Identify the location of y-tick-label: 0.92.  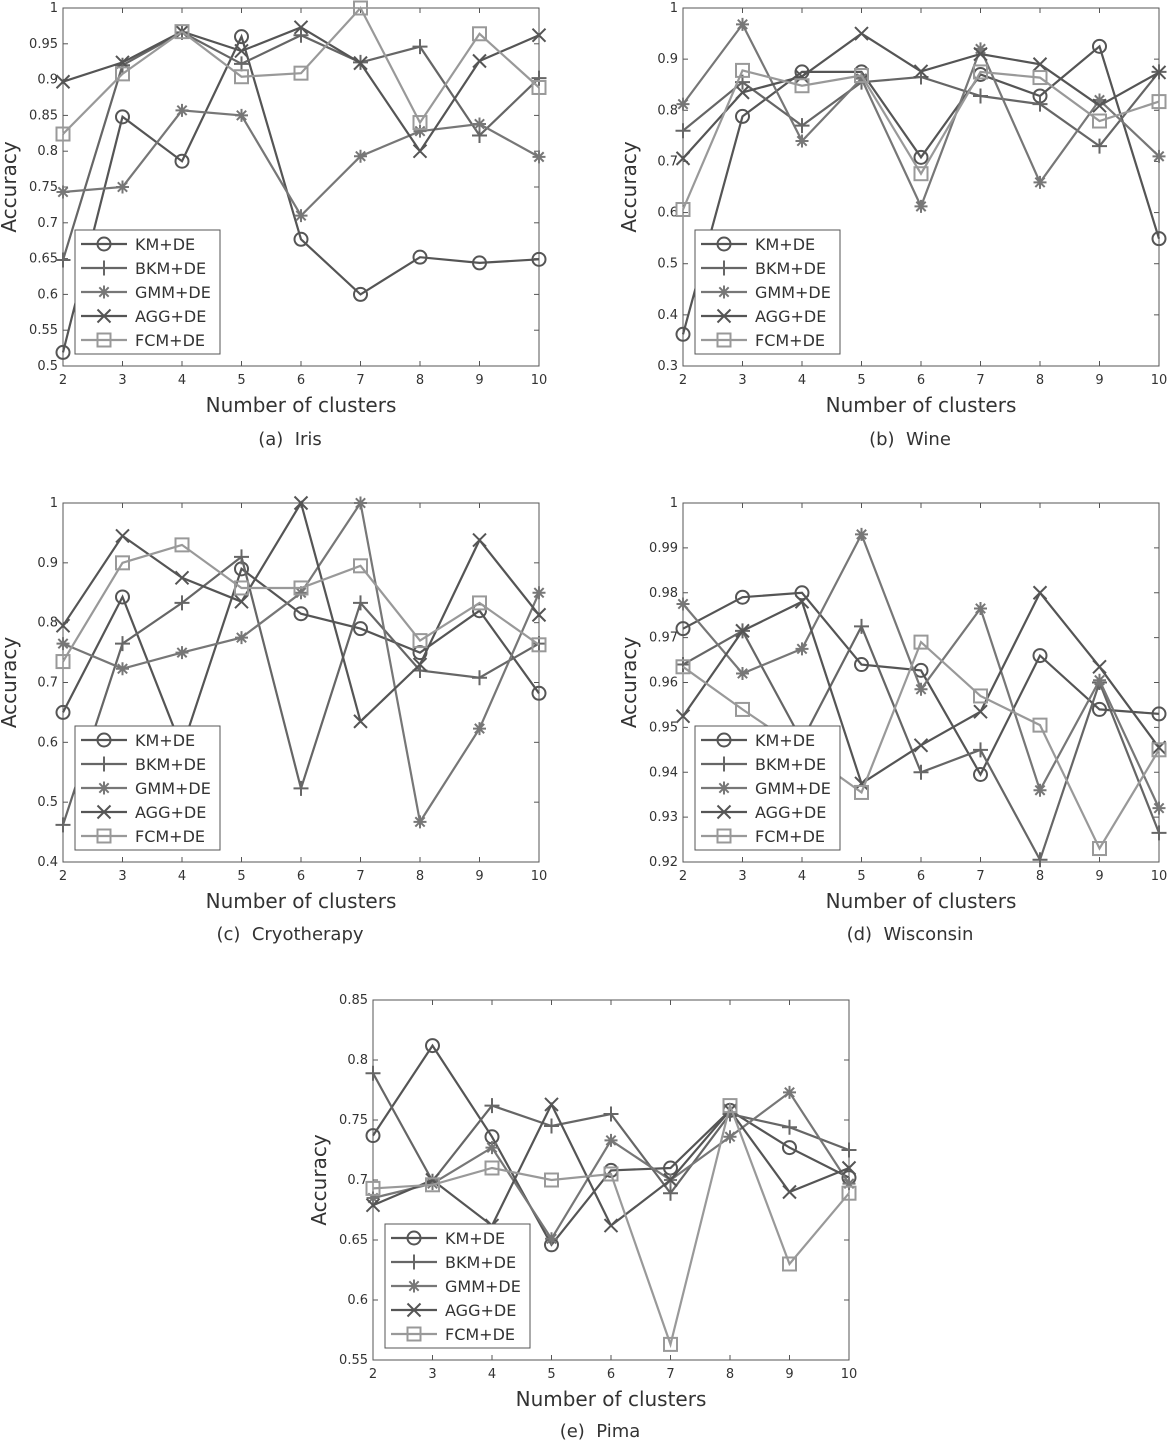
(663, 862).